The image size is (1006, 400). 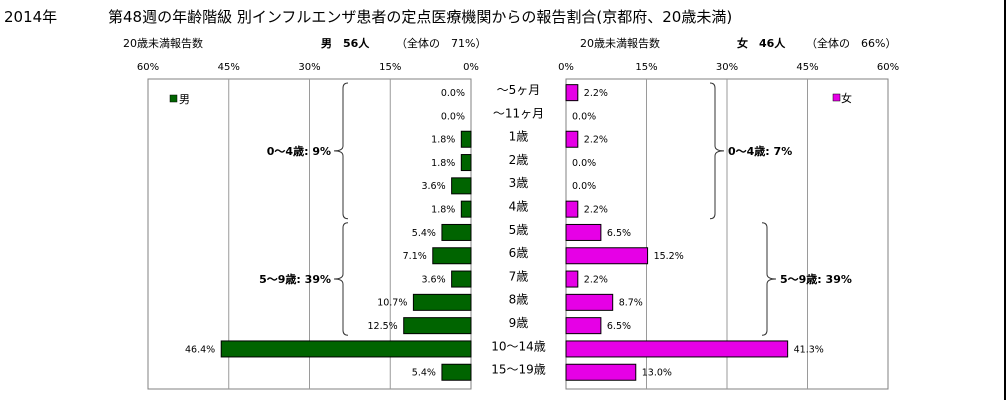 I want to click on category-label: 7歳, so click(x=519, y=276).